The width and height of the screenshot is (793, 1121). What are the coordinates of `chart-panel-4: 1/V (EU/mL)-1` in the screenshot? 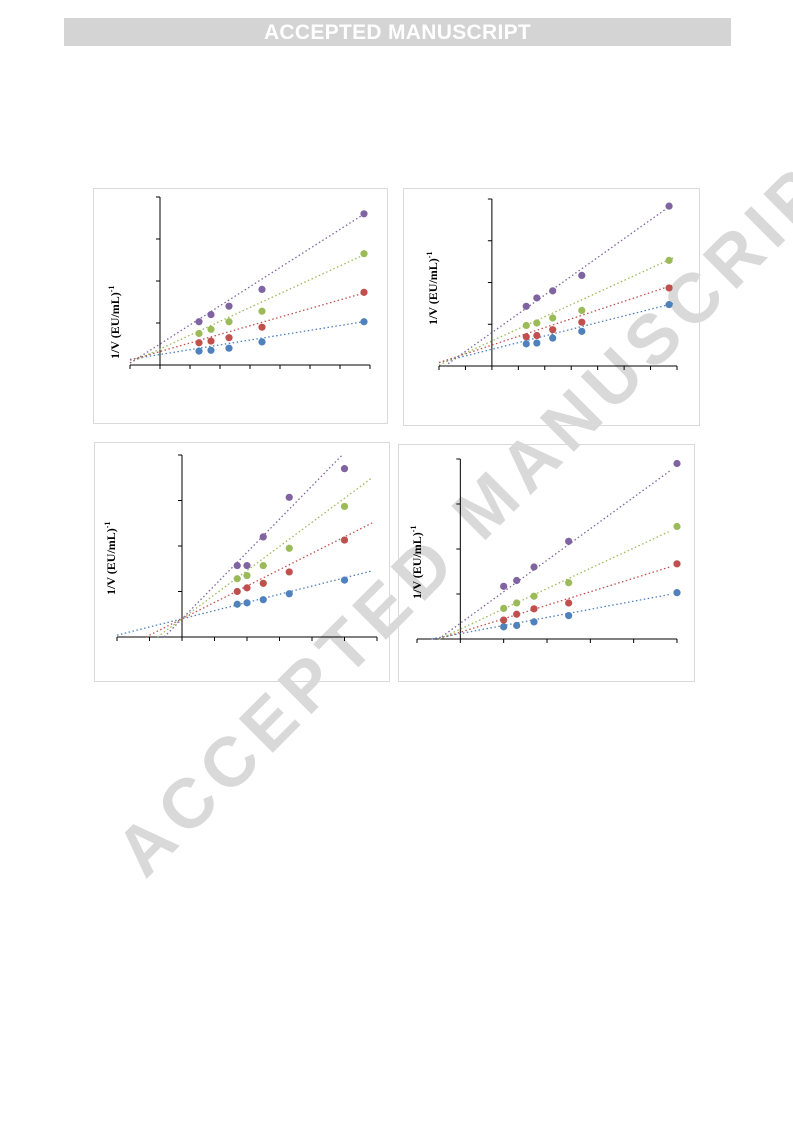 It's located at (546, 563).